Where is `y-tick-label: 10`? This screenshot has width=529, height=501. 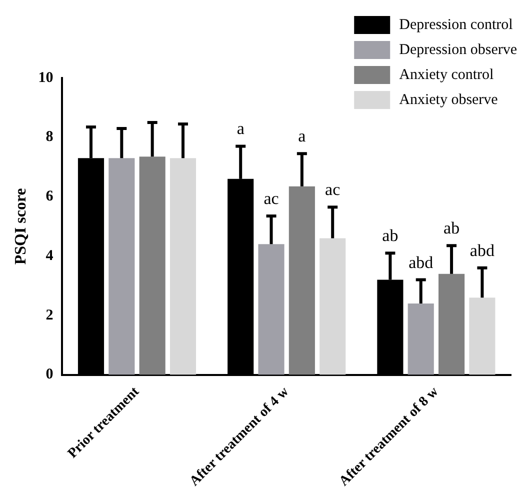 y-tick-label: 10 is located at coordinates (46, 78).